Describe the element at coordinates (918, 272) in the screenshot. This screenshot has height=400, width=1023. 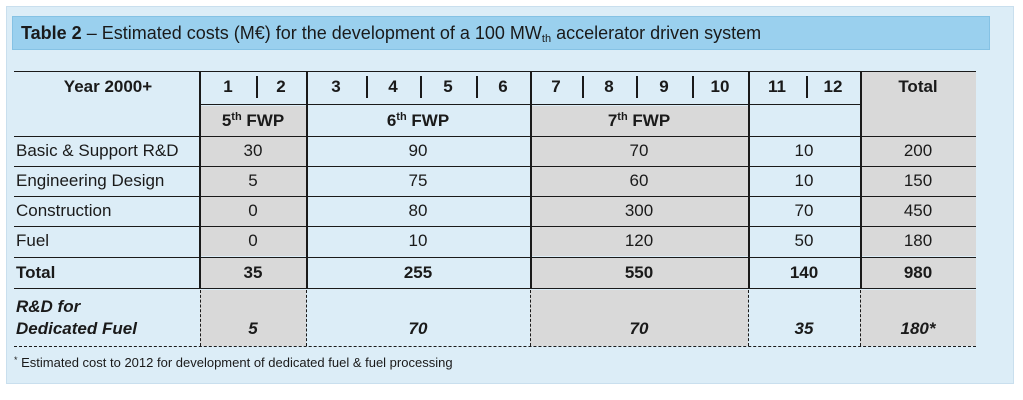
I see `cell-total-total: 980` at that location.